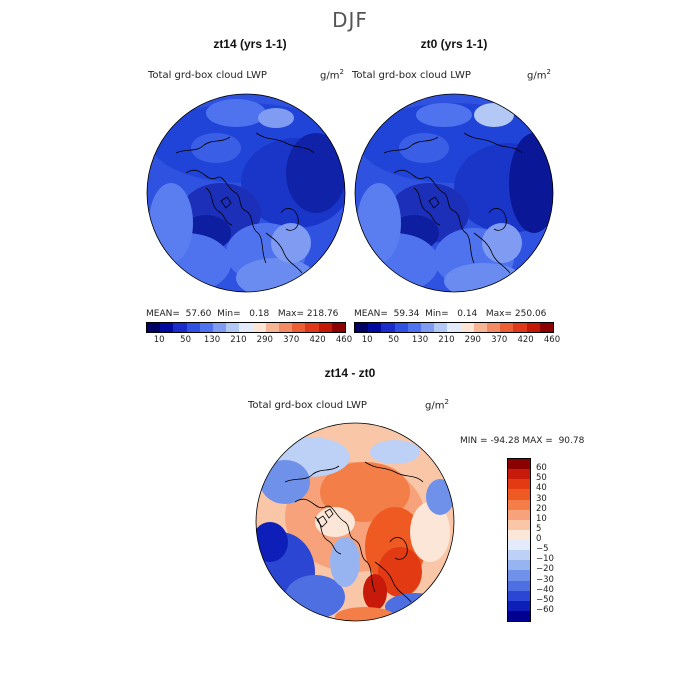  What do you see at coordinates (541, 488) in the screenshot?
I see `colorbar-tick-label: 40` at bounding box center [541, 488].